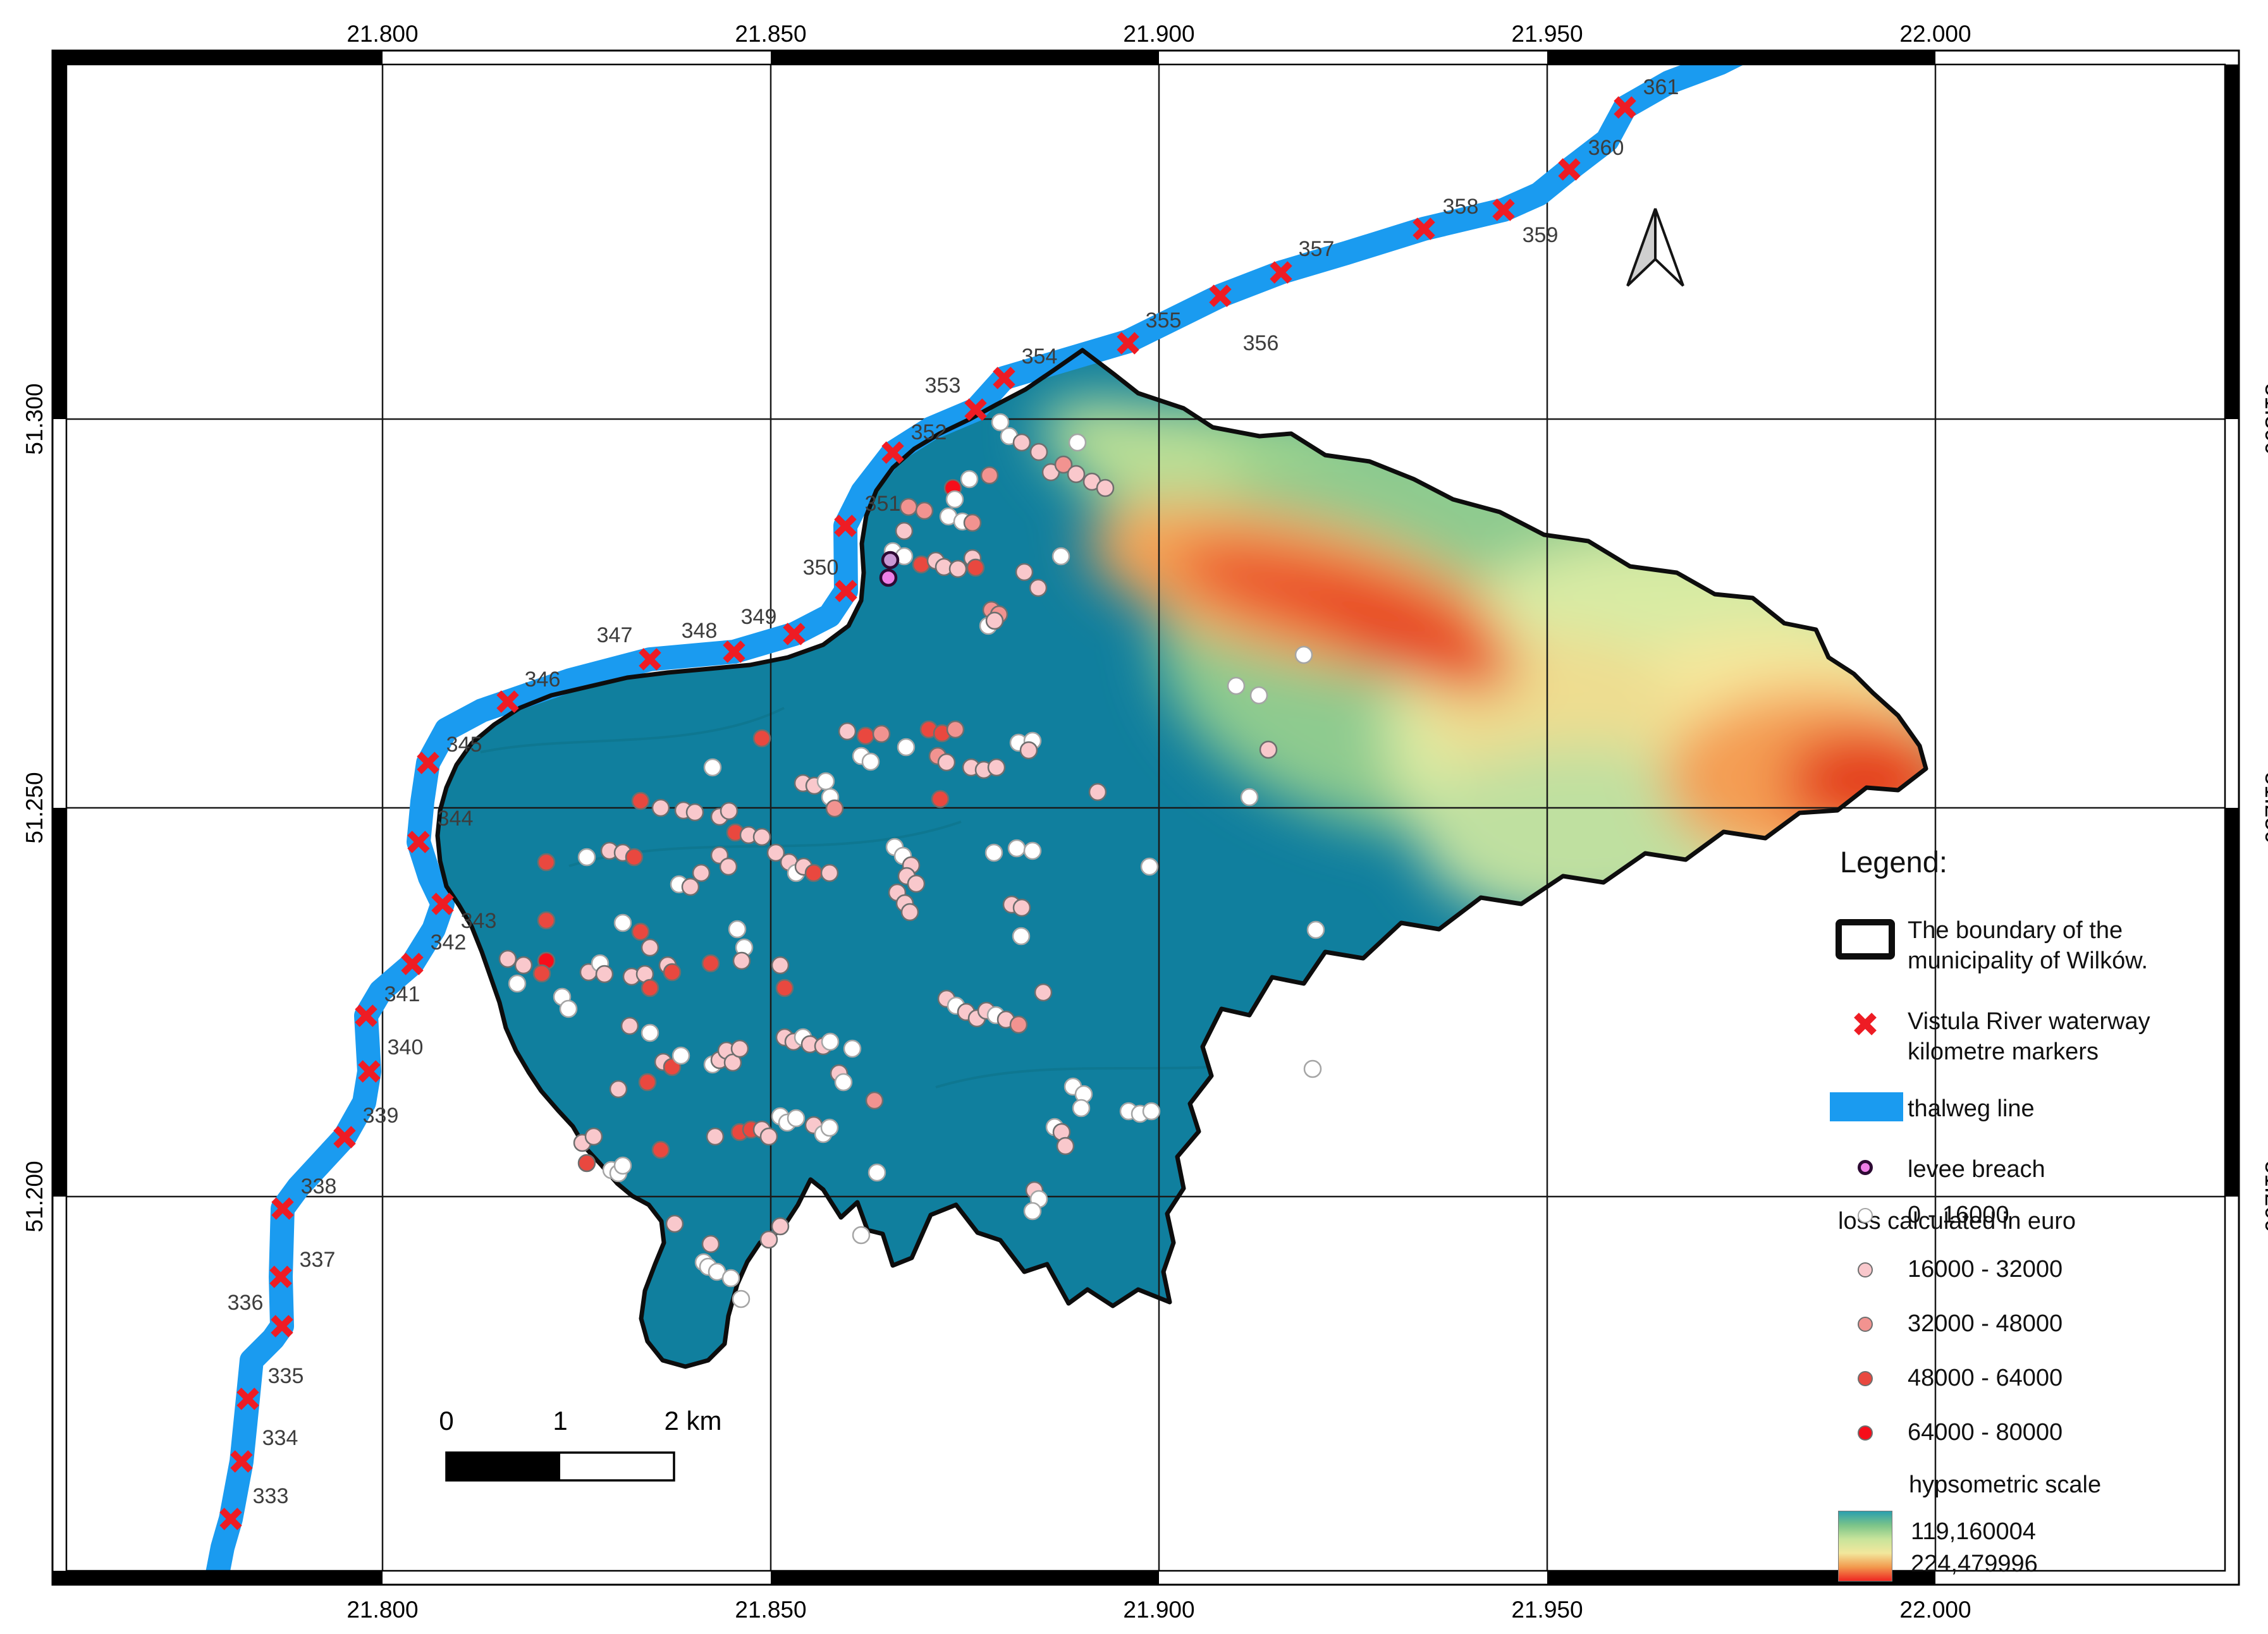 This screenshot has height=1634, width=2268. I want to click on legend-hypso-header: hypsometric scale, so click(2006, 1485).